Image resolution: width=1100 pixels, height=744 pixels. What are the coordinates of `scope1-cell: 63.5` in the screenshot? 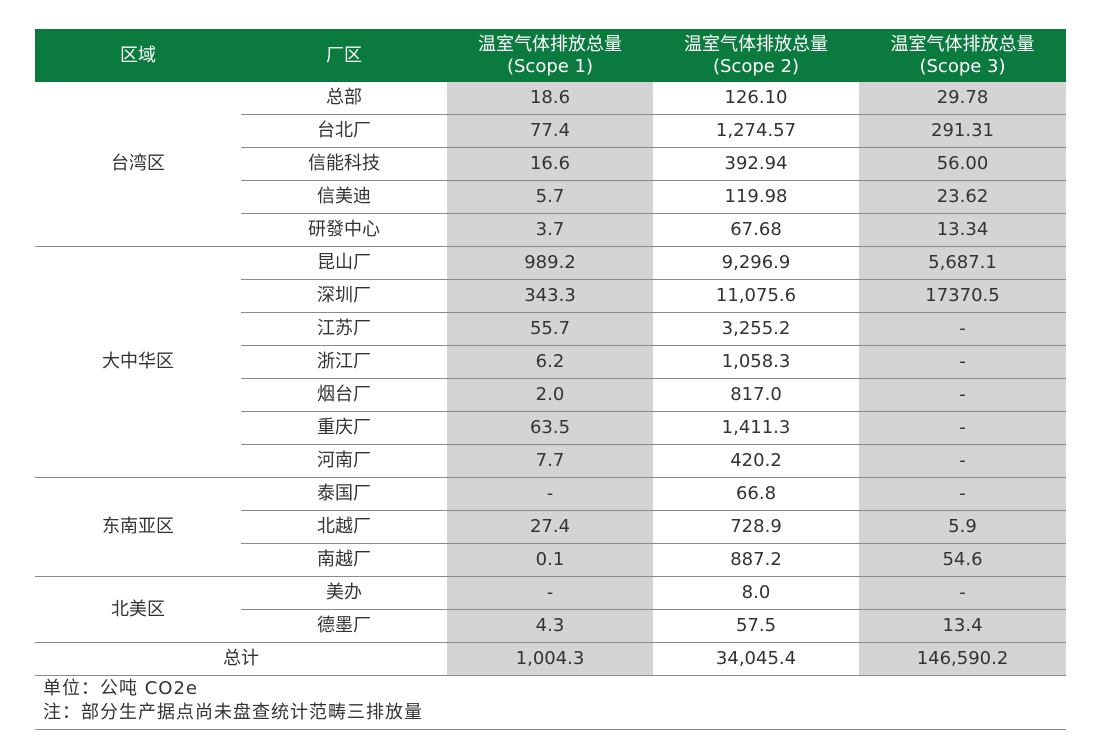 It's located at (550, 428).